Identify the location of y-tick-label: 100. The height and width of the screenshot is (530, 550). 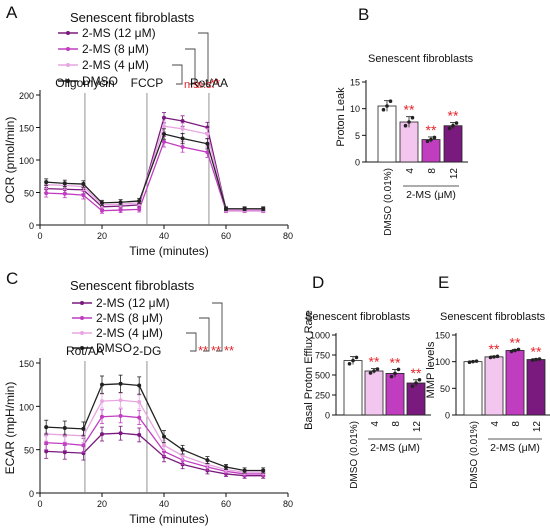
(442, 362).